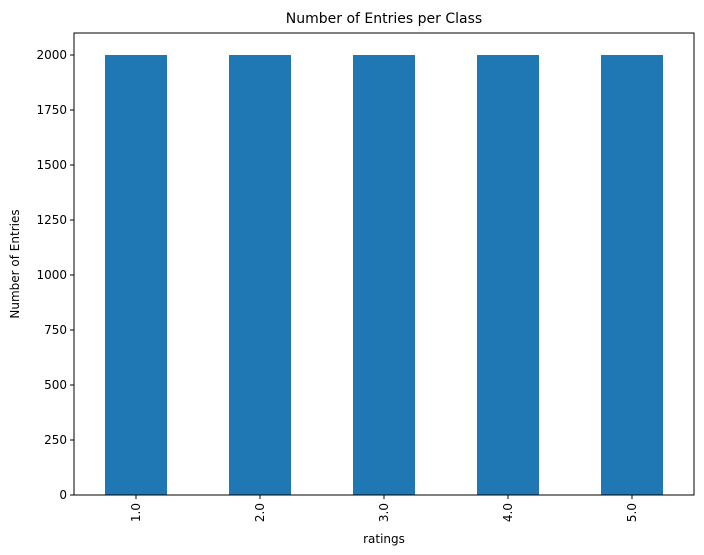  What do you see at coordinates (384, 539) in the screenshot?
I see `x-axis-label: ratings` at bounding box center [384, 539].